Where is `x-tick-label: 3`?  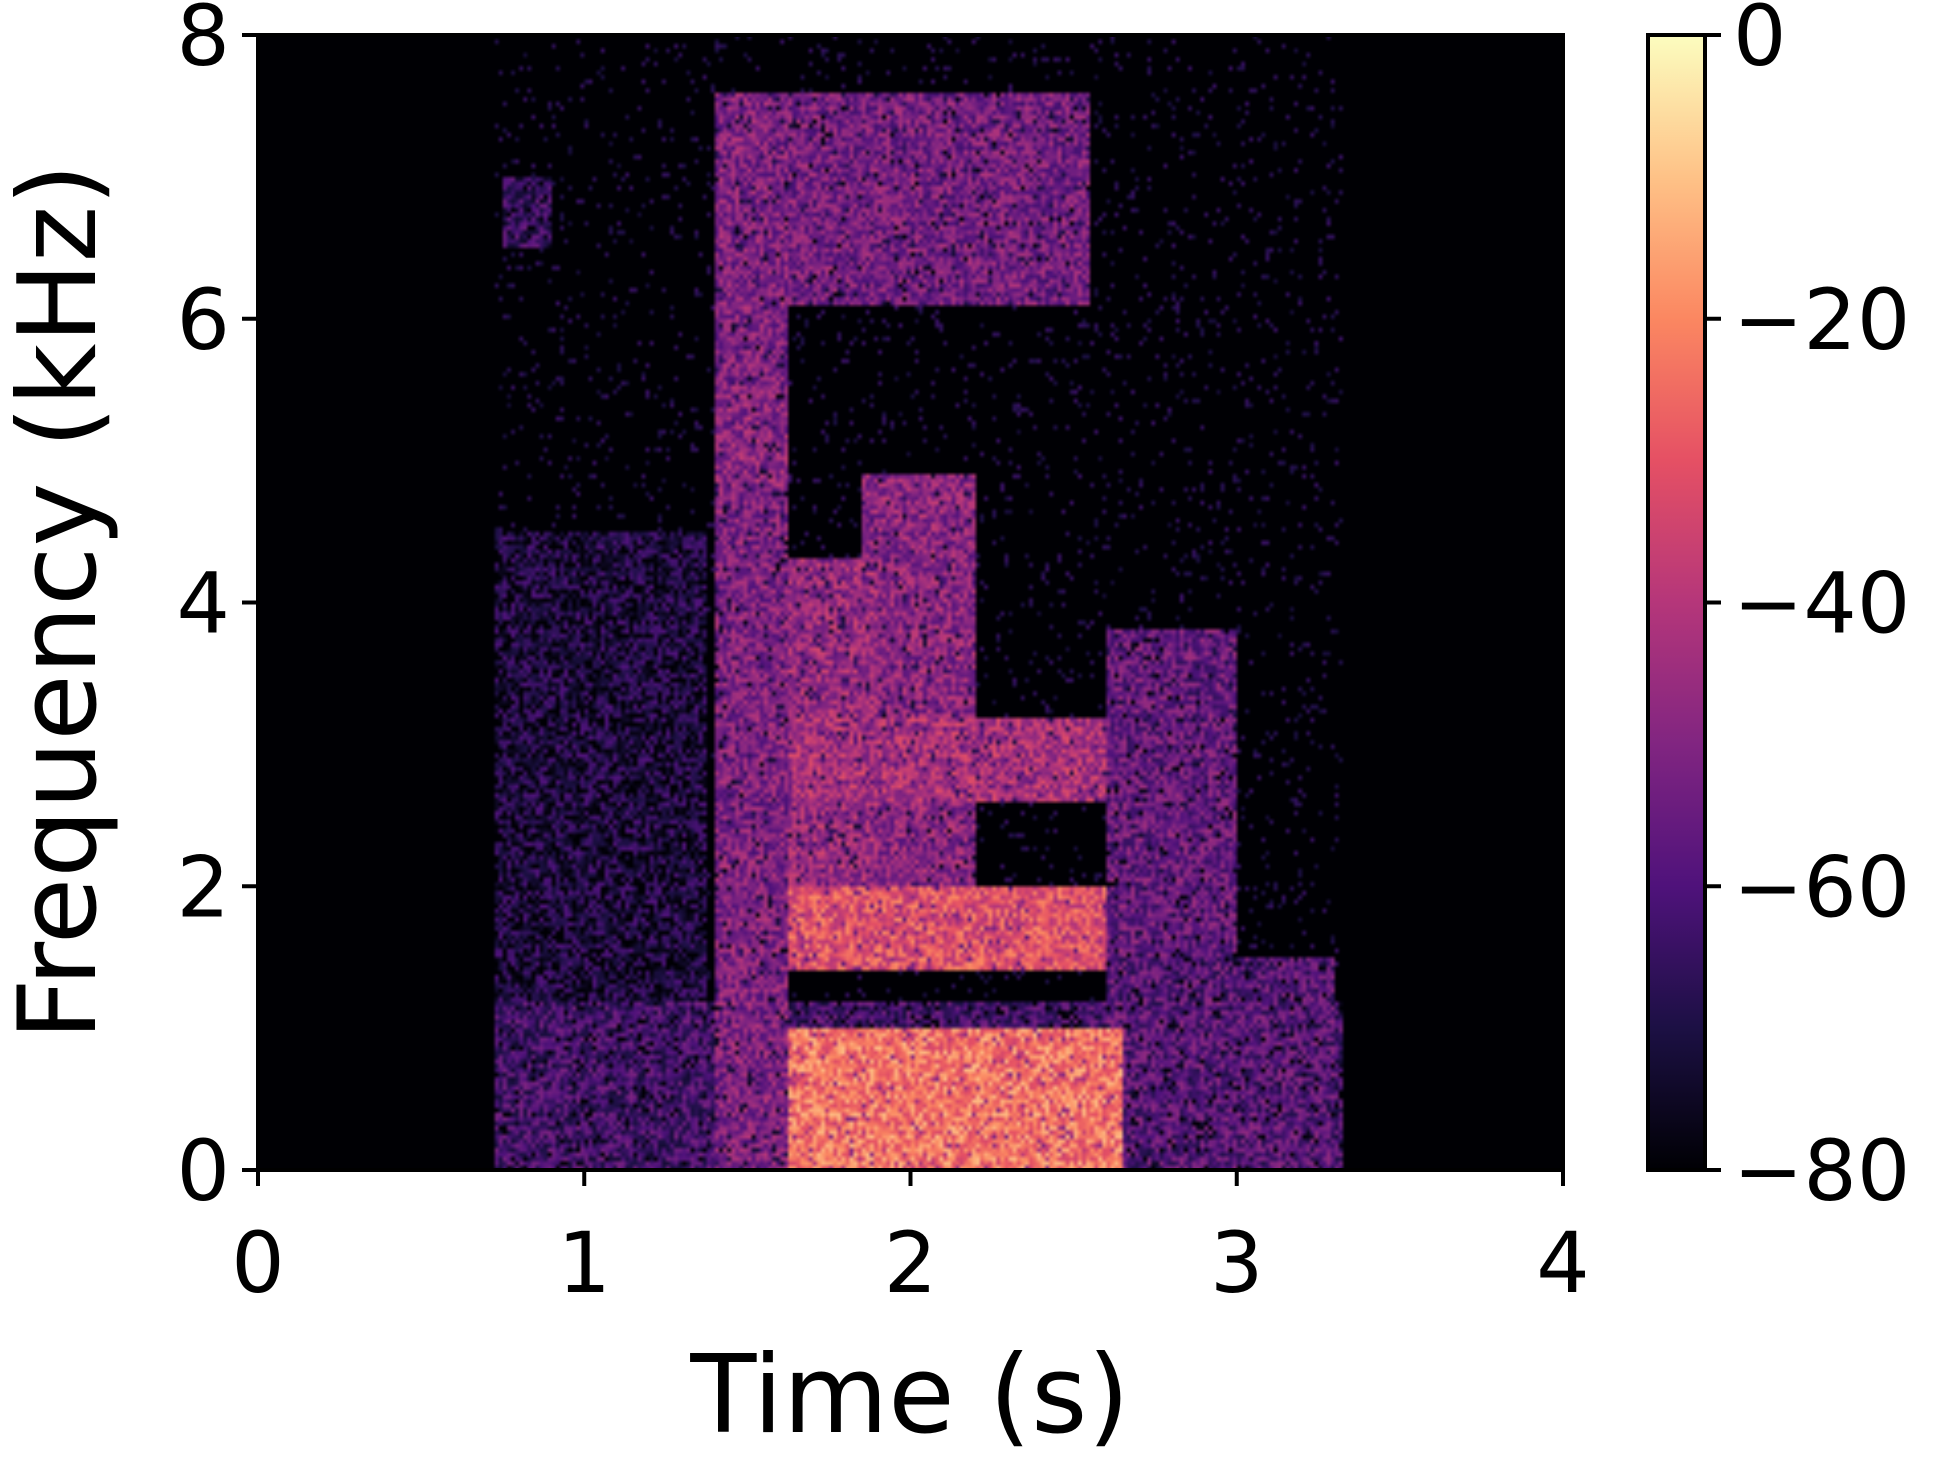
x-tick-label: 3 is located at coordinates (1236, 1263).